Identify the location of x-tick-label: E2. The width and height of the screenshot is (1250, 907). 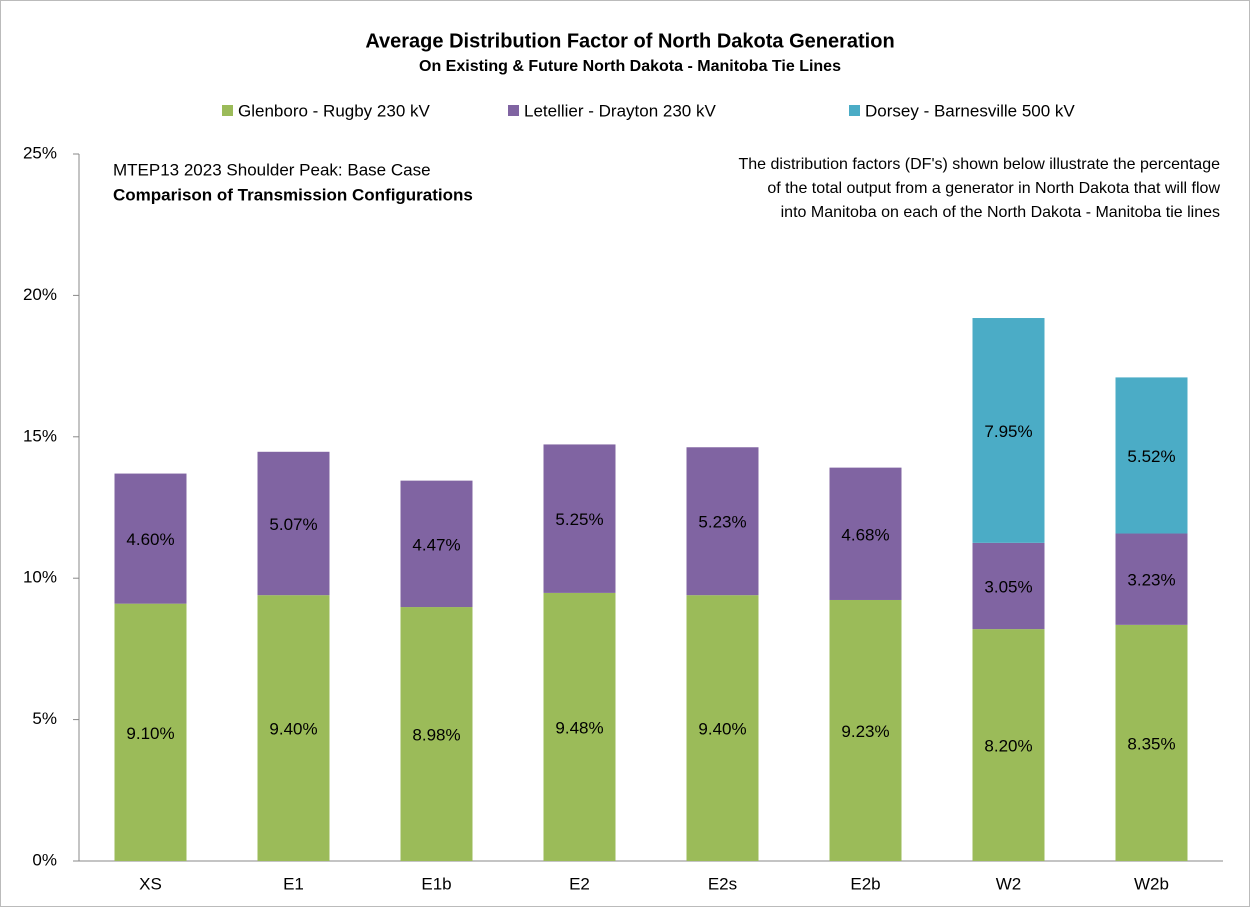
(579, 883).